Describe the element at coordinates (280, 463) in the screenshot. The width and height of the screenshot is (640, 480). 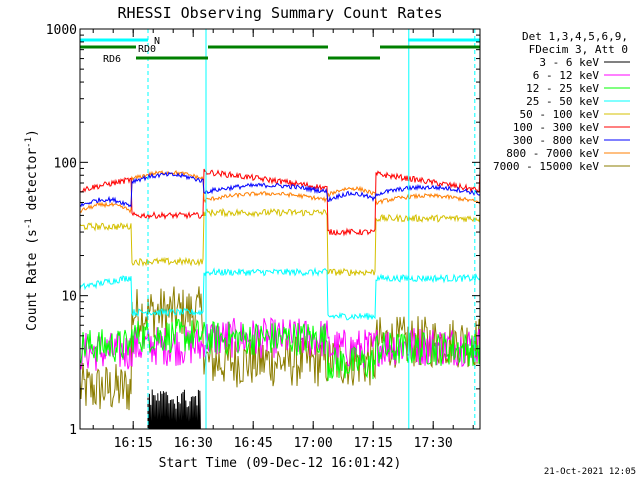
I see `x-axis-label: Start Time (09-Dec-12 16:01:42)` at that location.